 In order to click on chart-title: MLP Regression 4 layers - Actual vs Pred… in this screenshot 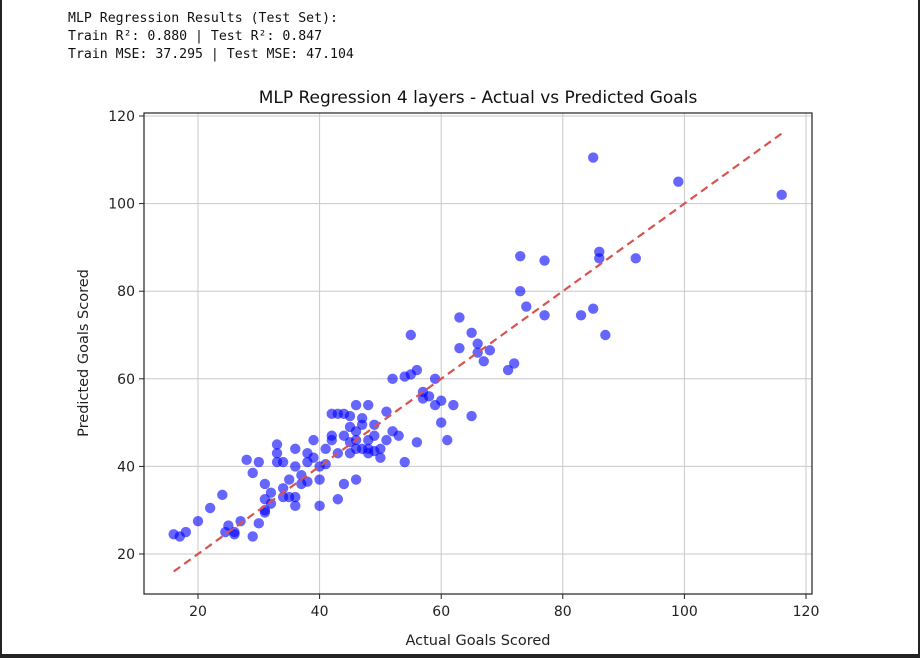, I will do `click(478, 98)`.